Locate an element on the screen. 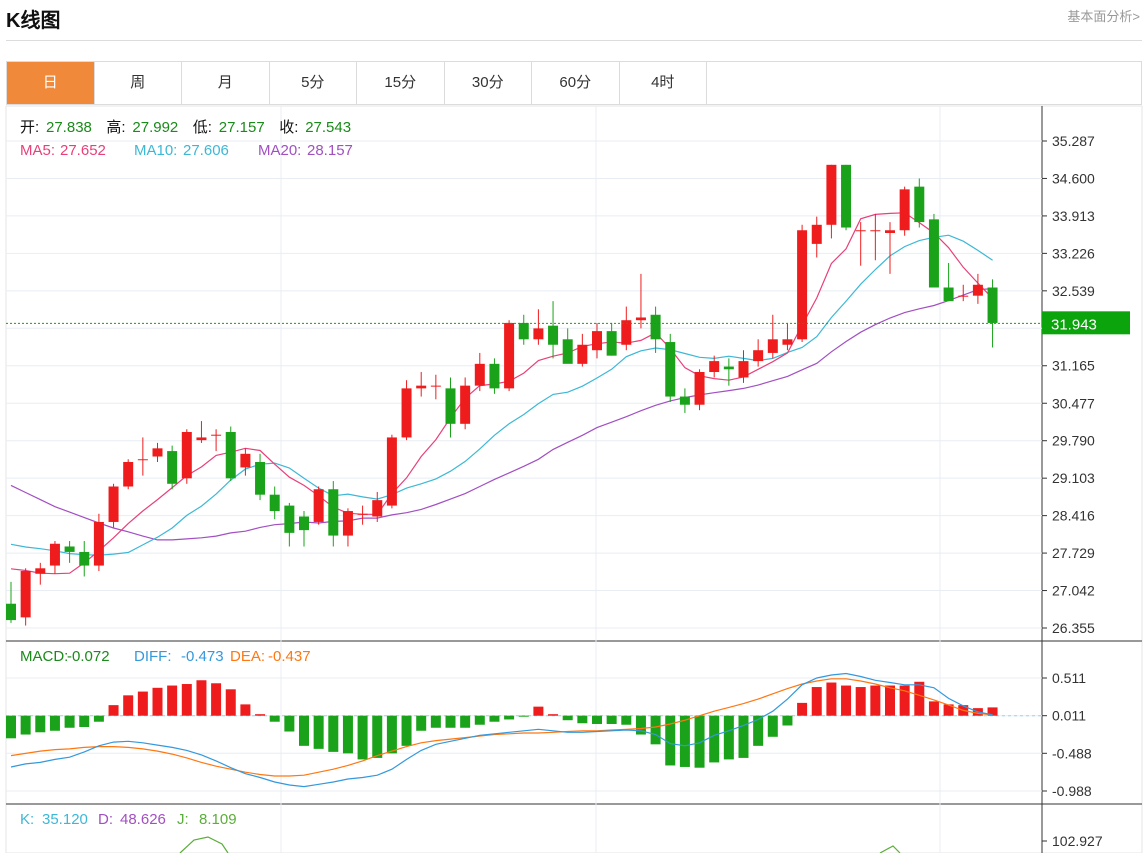 The height and width of the screenshot is (853, 1148). tab-30min: 30分 is located at coordinates (488, 83).